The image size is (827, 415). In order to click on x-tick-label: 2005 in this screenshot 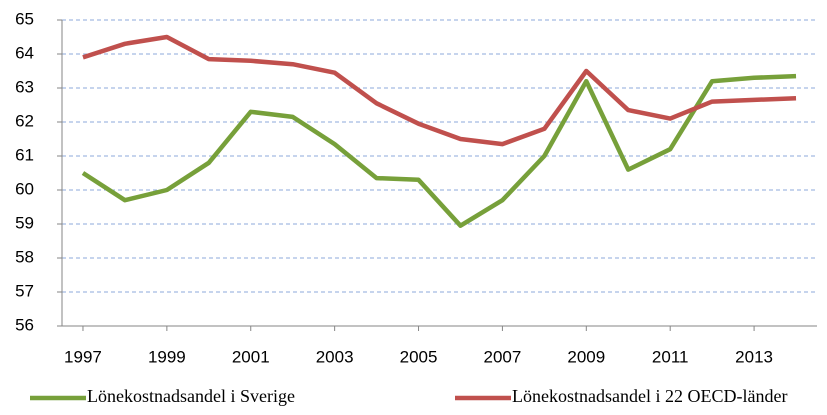, I will do `click(419, 356)`.